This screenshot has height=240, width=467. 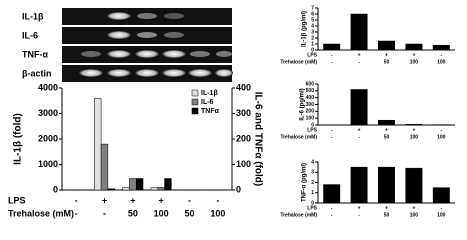 What do you see at coordinates (312, 8) in the screenshot?
I see `y-tick-label: 7` at bounding box center [312, 8].